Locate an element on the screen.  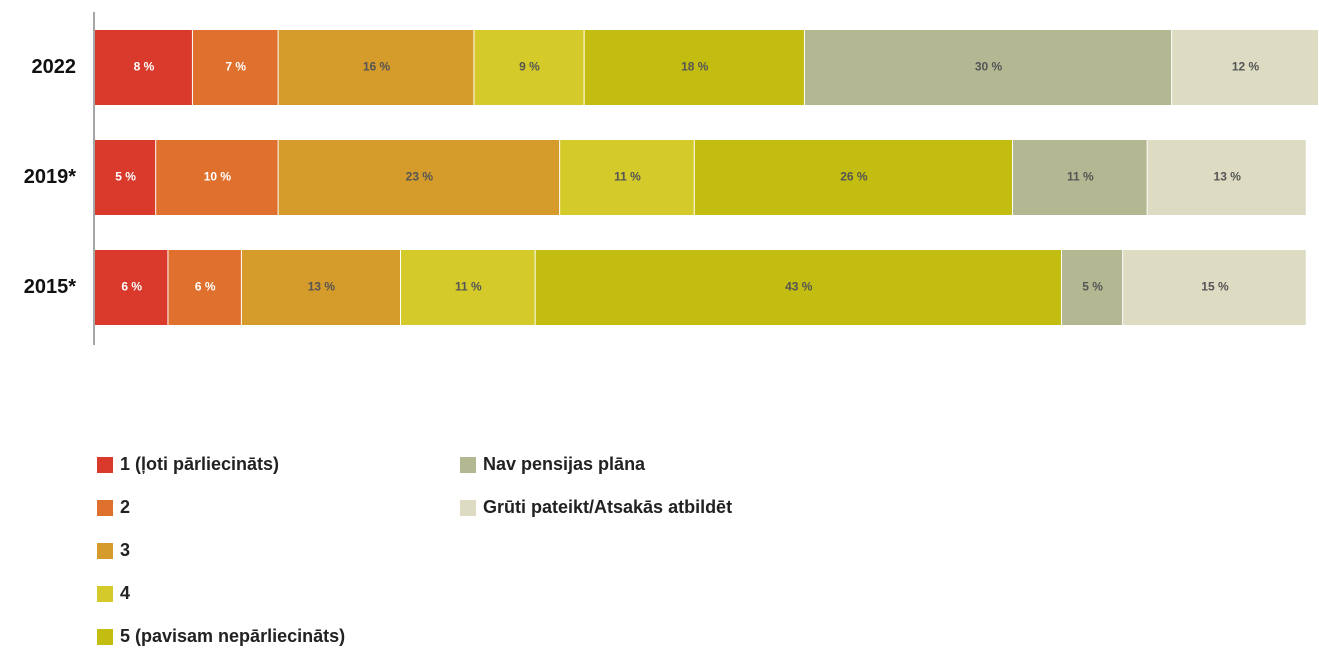
data-label: 30 % is located at coordinates (989, 67).